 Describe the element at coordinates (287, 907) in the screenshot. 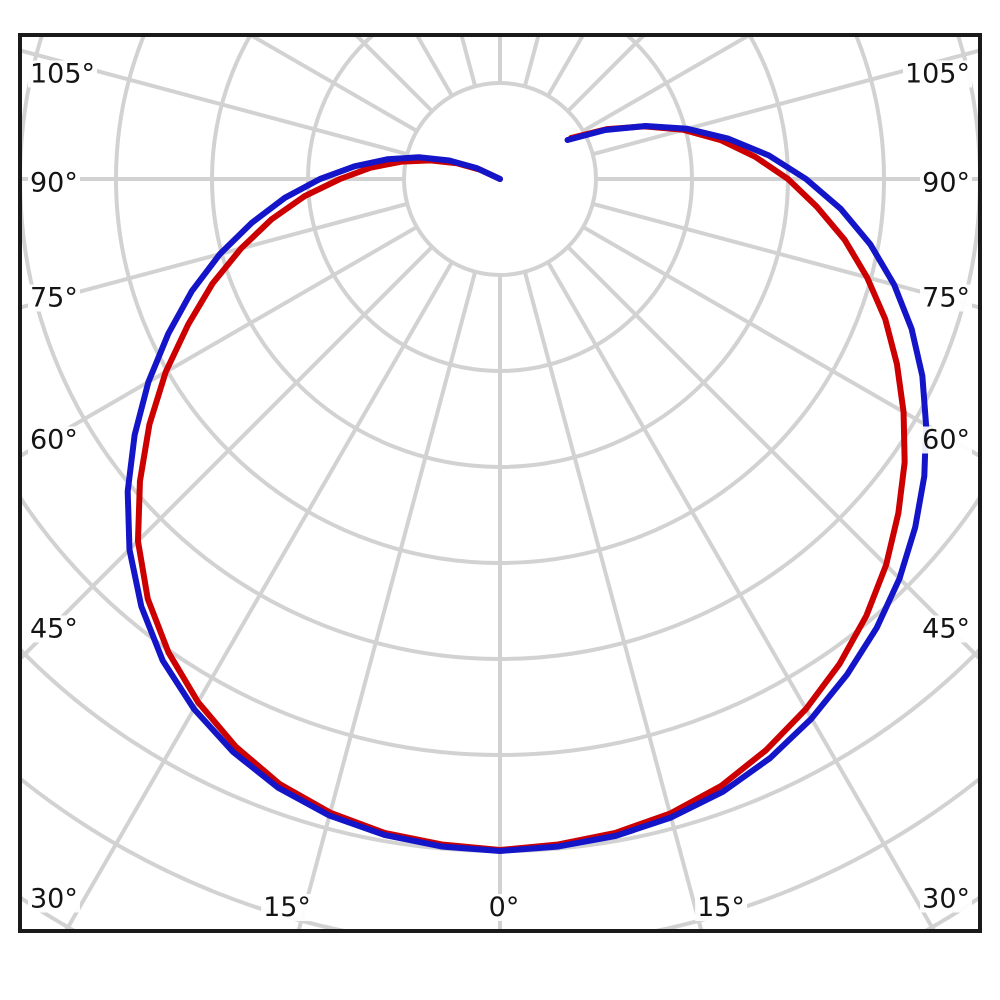

I see `axis-label-bottom-15-left: 15°` at that location.